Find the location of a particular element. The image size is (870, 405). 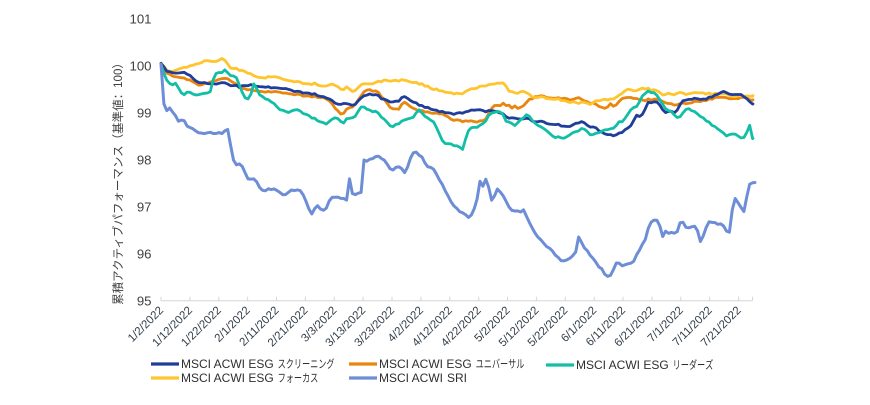

svg-text: 96 is located at coordinates (144, 254).